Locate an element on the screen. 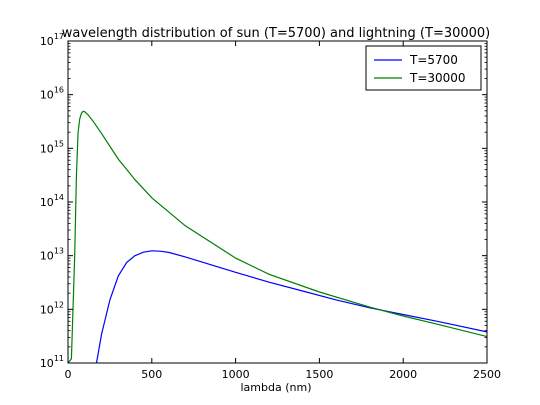 This screenshot has width=540, height=405. y-tick-label: 1015 is located at coordinates (52, 147).